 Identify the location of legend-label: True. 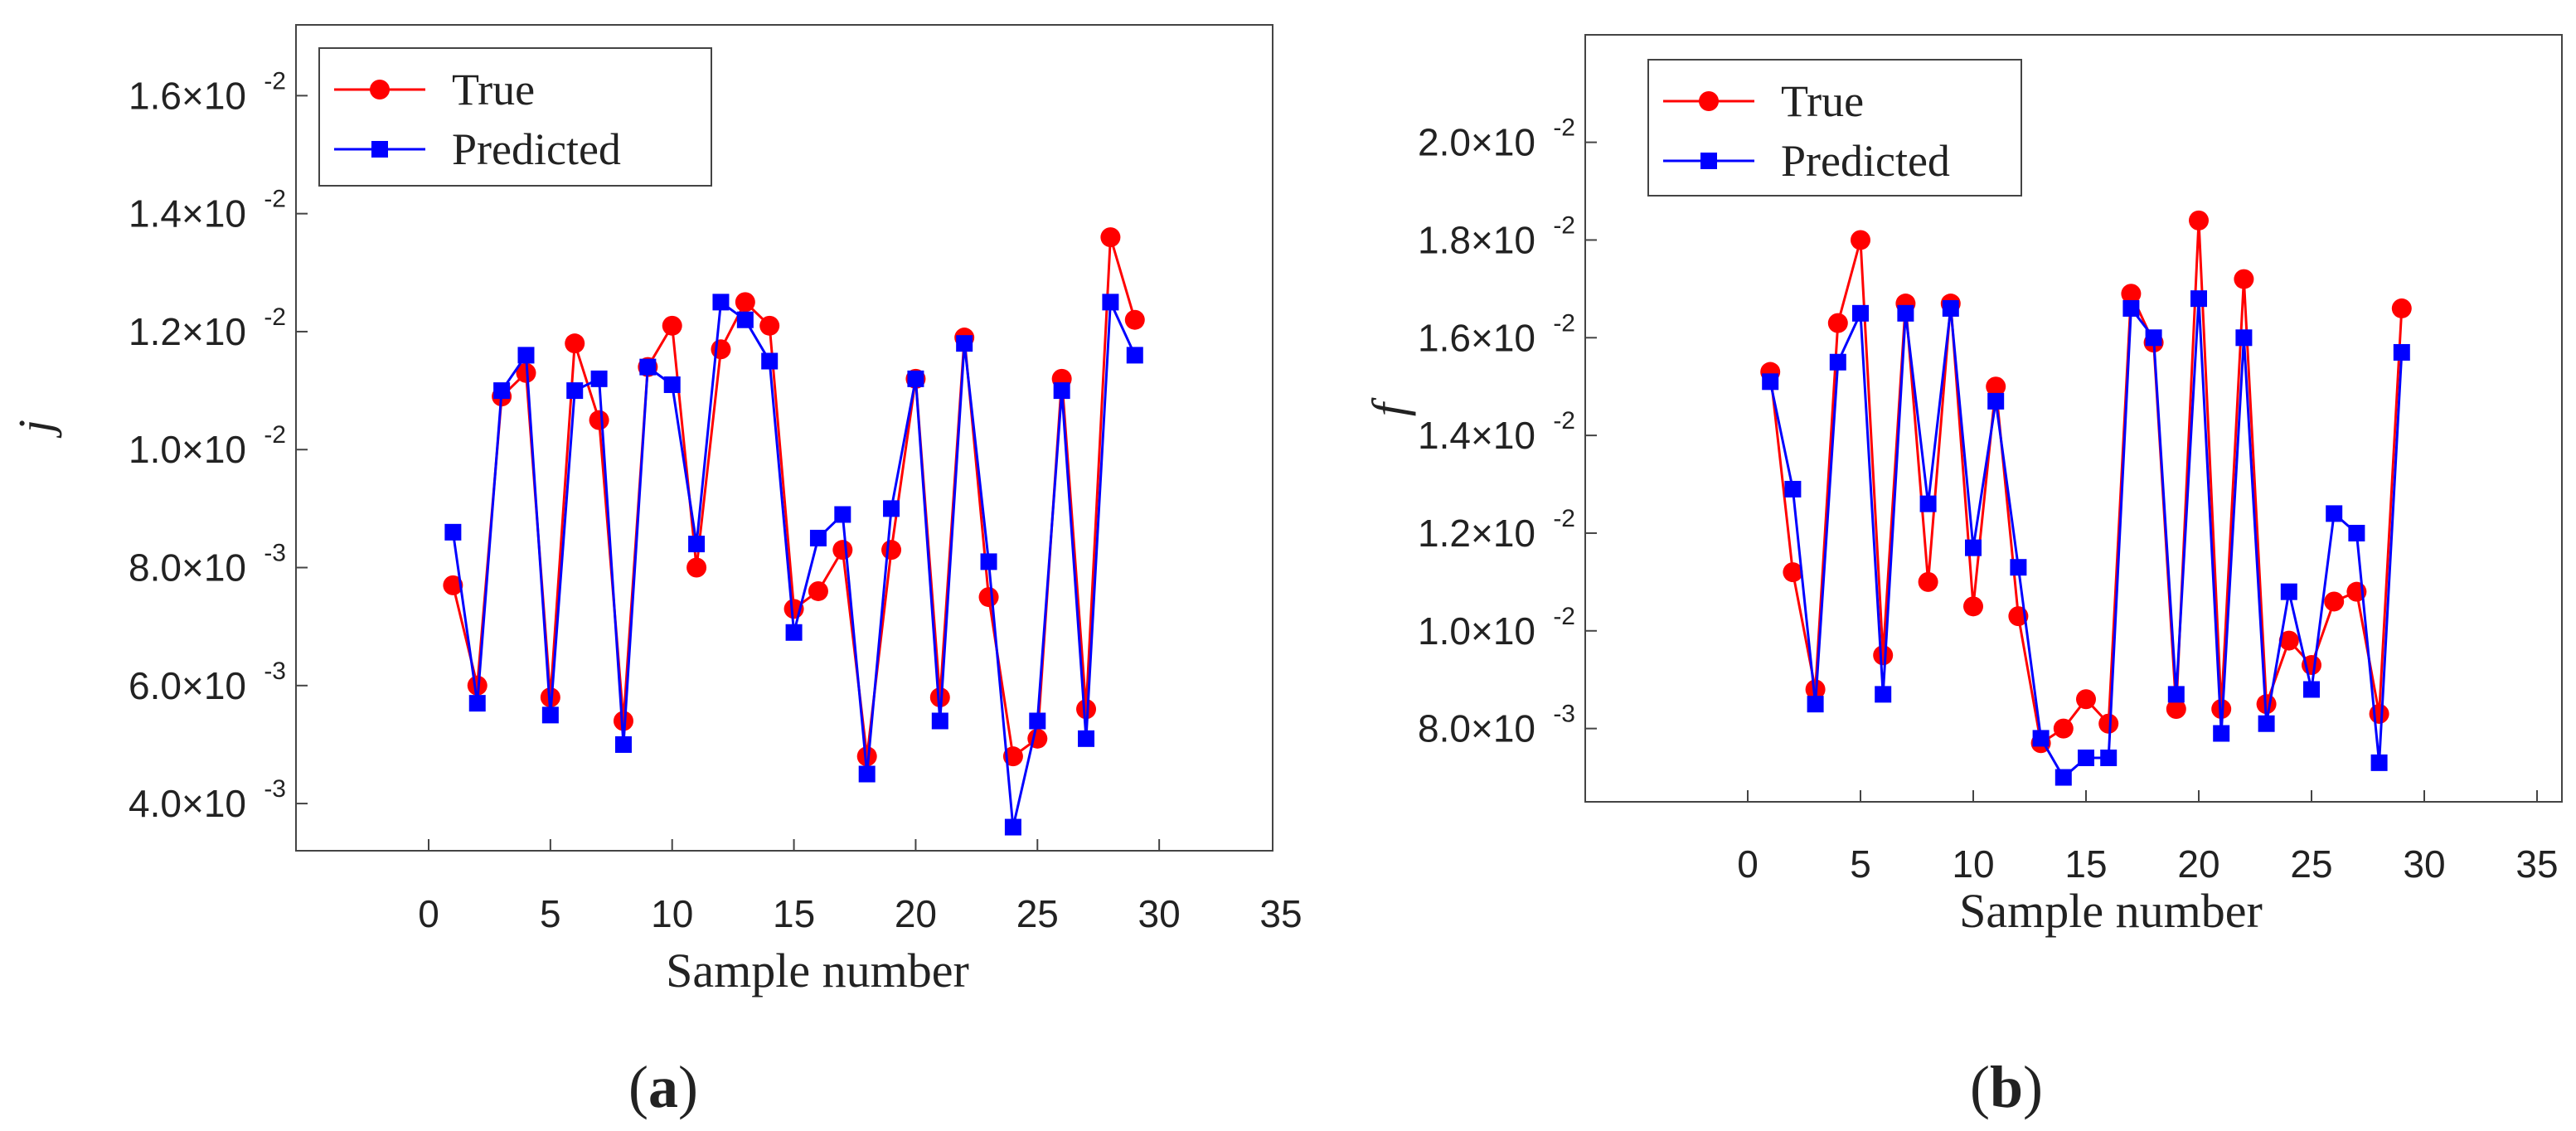
(493, 90).